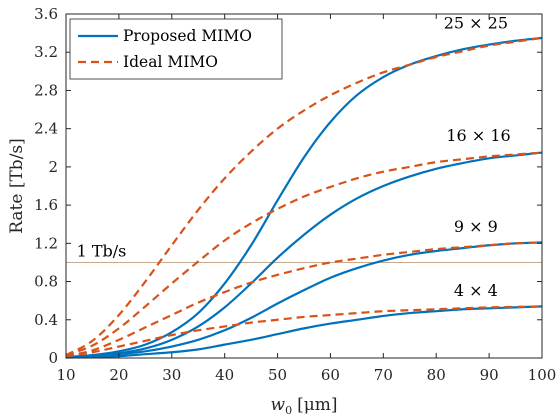  What do you see at coordinates (46, 14) in the screenshot?
I see `y-tick-label: 3.6` at bounding box center [46, 14].